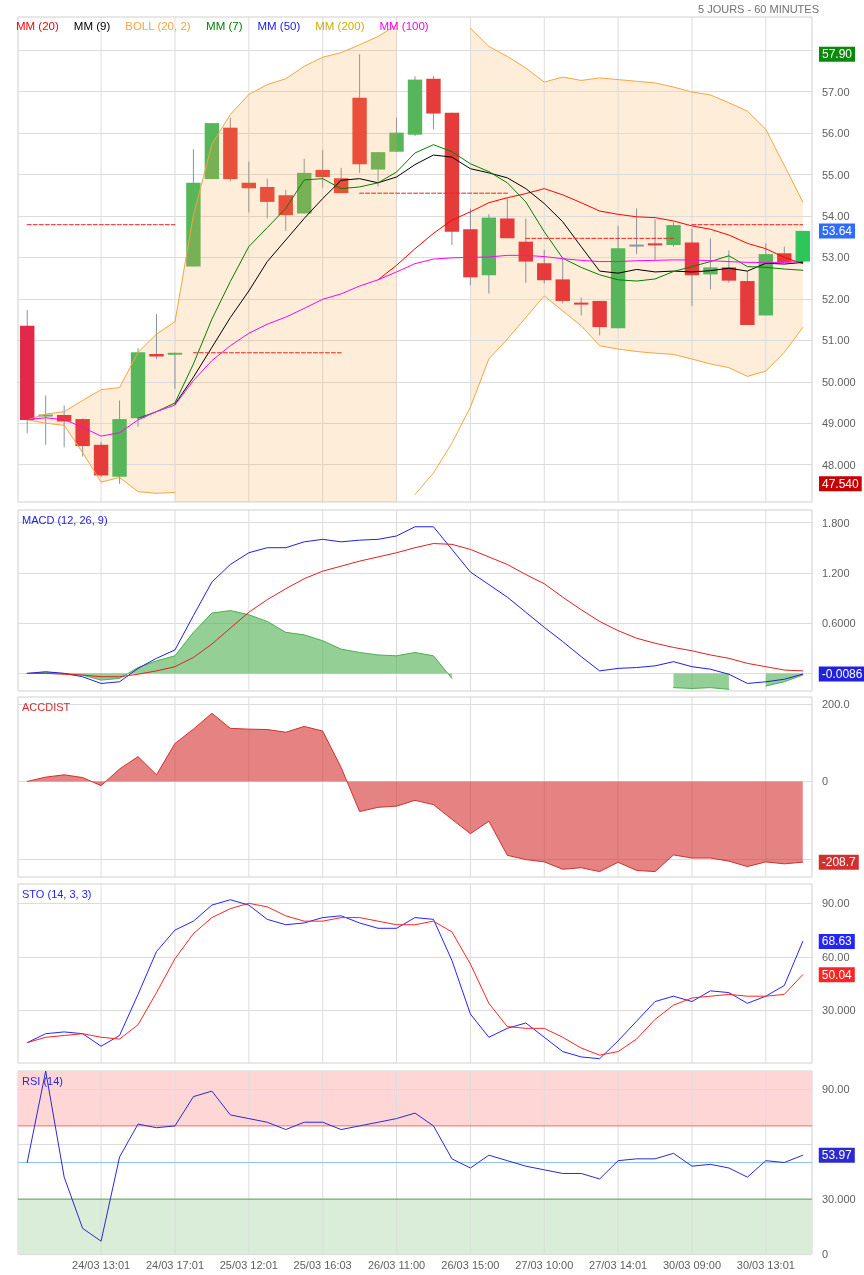 The height and width of the screenshot is (1275, 864). What do you see at coordinates (837, 974) in the screenshot?
I see `data-label: 50.04` at bounding box center [837, 974].